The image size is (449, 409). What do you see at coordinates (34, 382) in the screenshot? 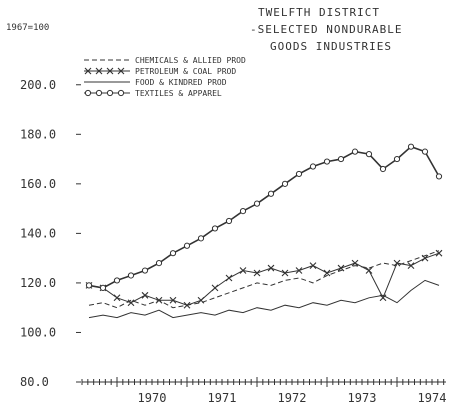
I see `y-tick-label: 80.0` at bounding box center [34, 382].